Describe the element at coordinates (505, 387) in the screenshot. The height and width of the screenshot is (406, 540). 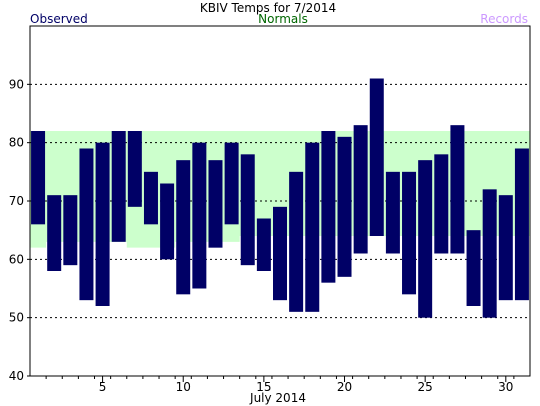
I see `x-tick-label-30: 30` at that location.